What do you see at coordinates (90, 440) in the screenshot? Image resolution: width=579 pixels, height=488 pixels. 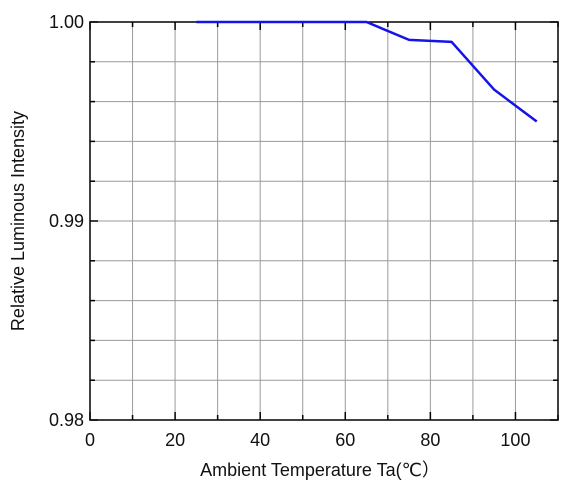 I see `x-tick-label: 0` at bounding box center [90, 440].